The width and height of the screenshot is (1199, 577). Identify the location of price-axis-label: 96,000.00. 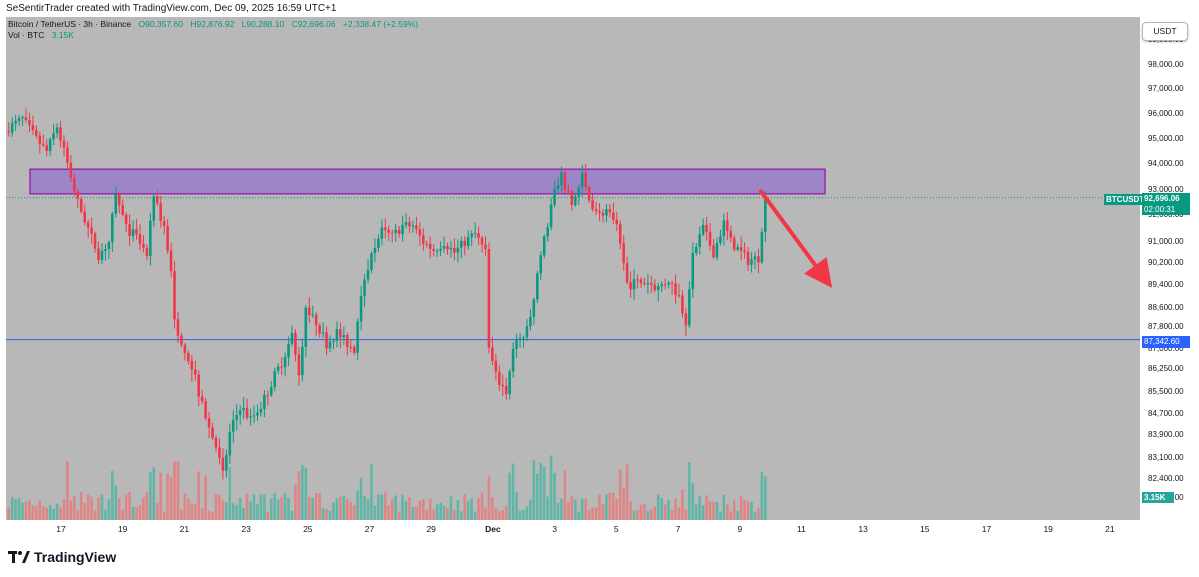
(1166, 113).